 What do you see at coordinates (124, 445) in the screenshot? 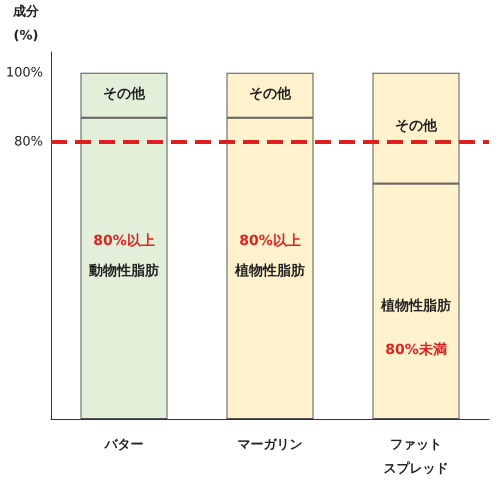
I see `x-tick-label: バター` at bounding box center [124, 445].